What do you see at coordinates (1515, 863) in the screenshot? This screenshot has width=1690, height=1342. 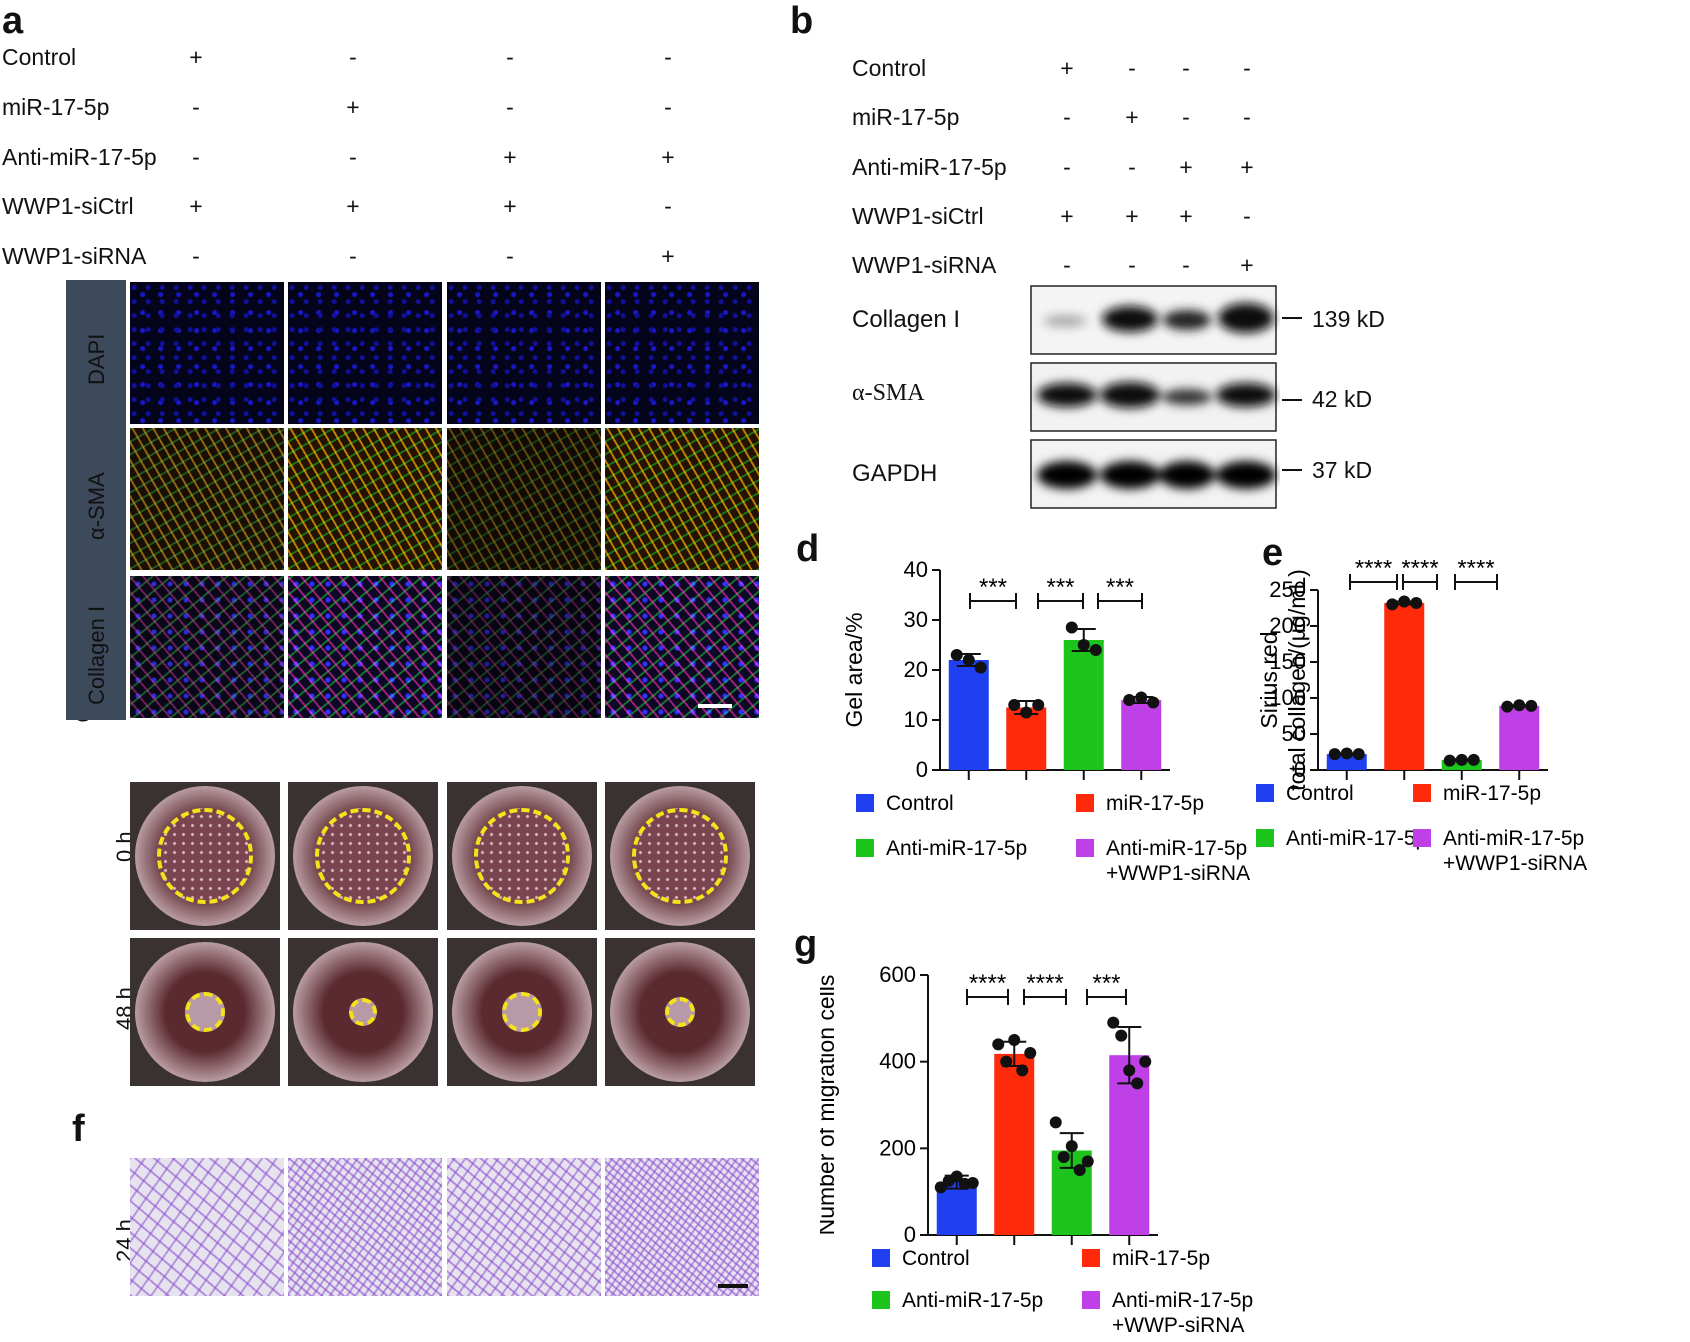 I see `legend-label-4: +WWP1-siRNA` at bounding box center [1515, 863].